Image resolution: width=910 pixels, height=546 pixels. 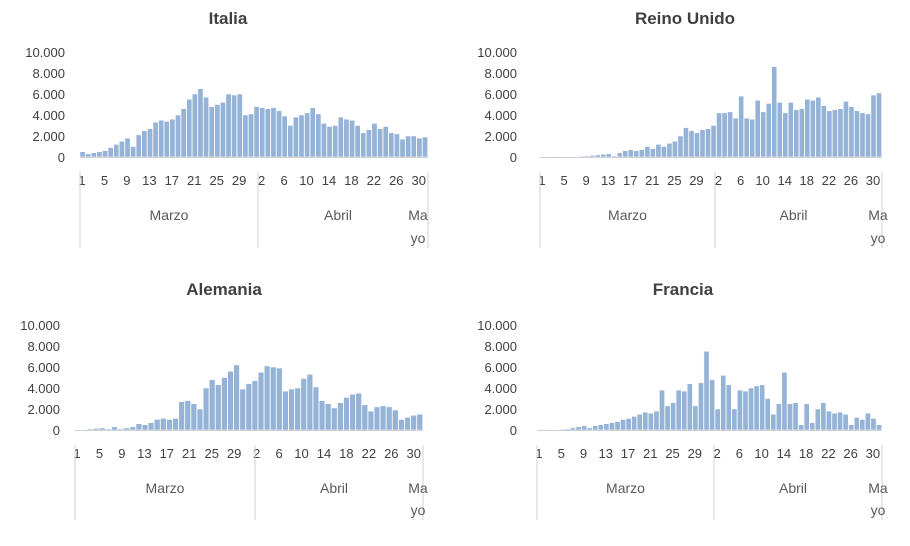 What do you see at coordinates (301, 453) in the screenshot?
I see `chart-2-x-tick-label: 10` at bounding box center [301, 453].